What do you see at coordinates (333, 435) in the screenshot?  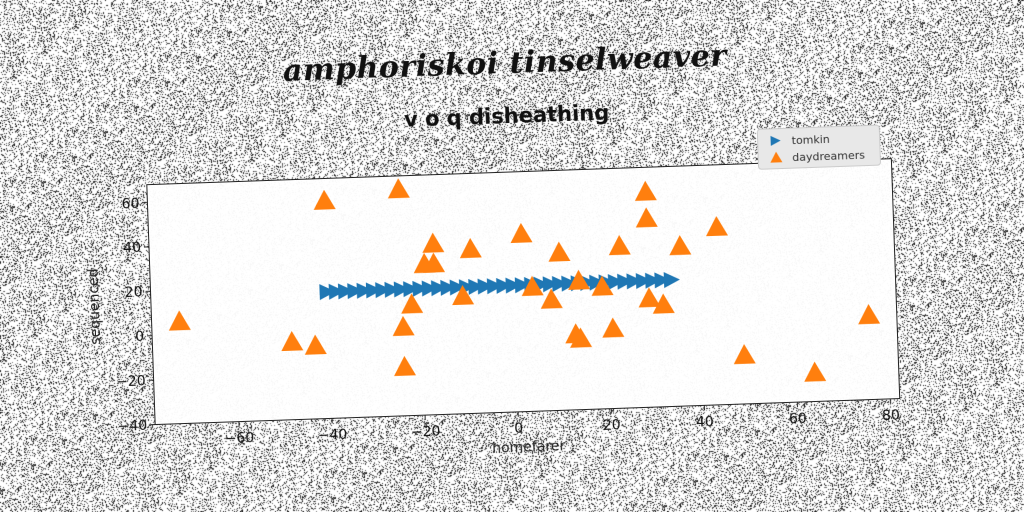 I see `x-tick-label: −40` at bounding box center [333, 435].